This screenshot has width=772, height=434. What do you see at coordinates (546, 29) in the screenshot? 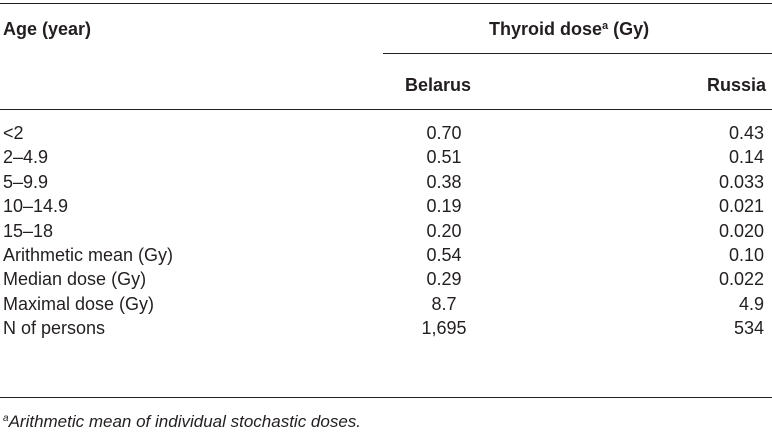
I see `thyroid-dose-header-text: Thyroid dose` at bounding box center [546, 29].